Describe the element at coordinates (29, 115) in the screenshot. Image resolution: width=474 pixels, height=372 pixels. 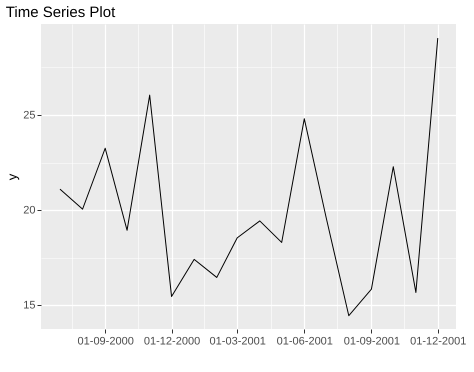
I see `y-tick-label: 25` at that location.